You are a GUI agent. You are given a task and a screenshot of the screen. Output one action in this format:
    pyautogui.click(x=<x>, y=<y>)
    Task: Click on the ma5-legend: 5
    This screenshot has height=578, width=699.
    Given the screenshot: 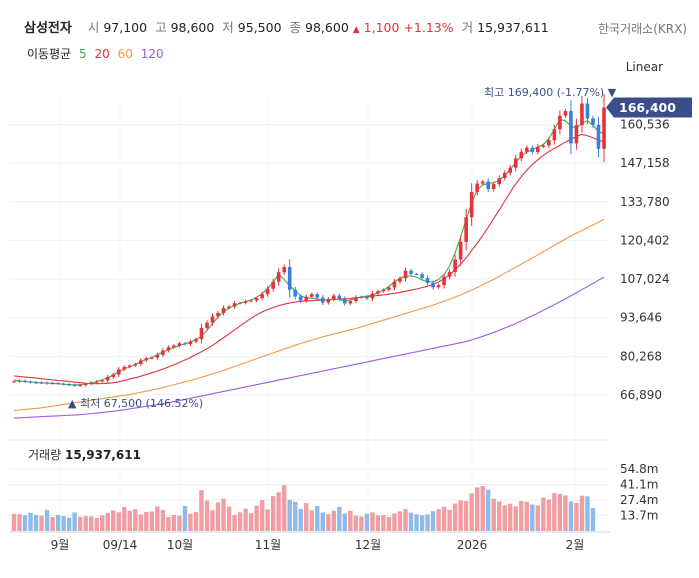 What is the action you would take?
    pyautogui.click(x=83, y=54)
    